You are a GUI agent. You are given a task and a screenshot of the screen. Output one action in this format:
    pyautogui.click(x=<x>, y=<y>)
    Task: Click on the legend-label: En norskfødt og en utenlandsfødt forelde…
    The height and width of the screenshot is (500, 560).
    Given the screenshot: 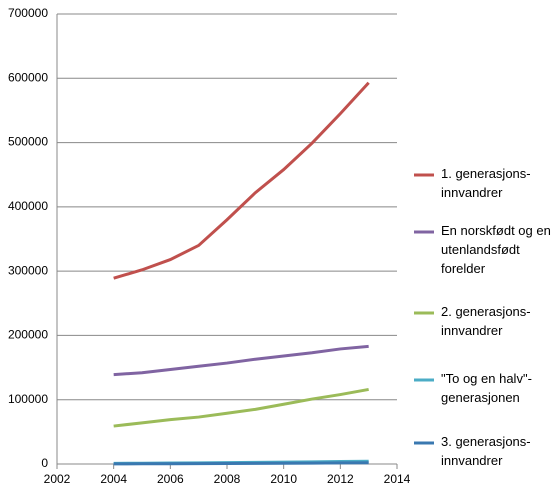 What is the action you would take?
    pyautogui.click(x=496, y=249)
    